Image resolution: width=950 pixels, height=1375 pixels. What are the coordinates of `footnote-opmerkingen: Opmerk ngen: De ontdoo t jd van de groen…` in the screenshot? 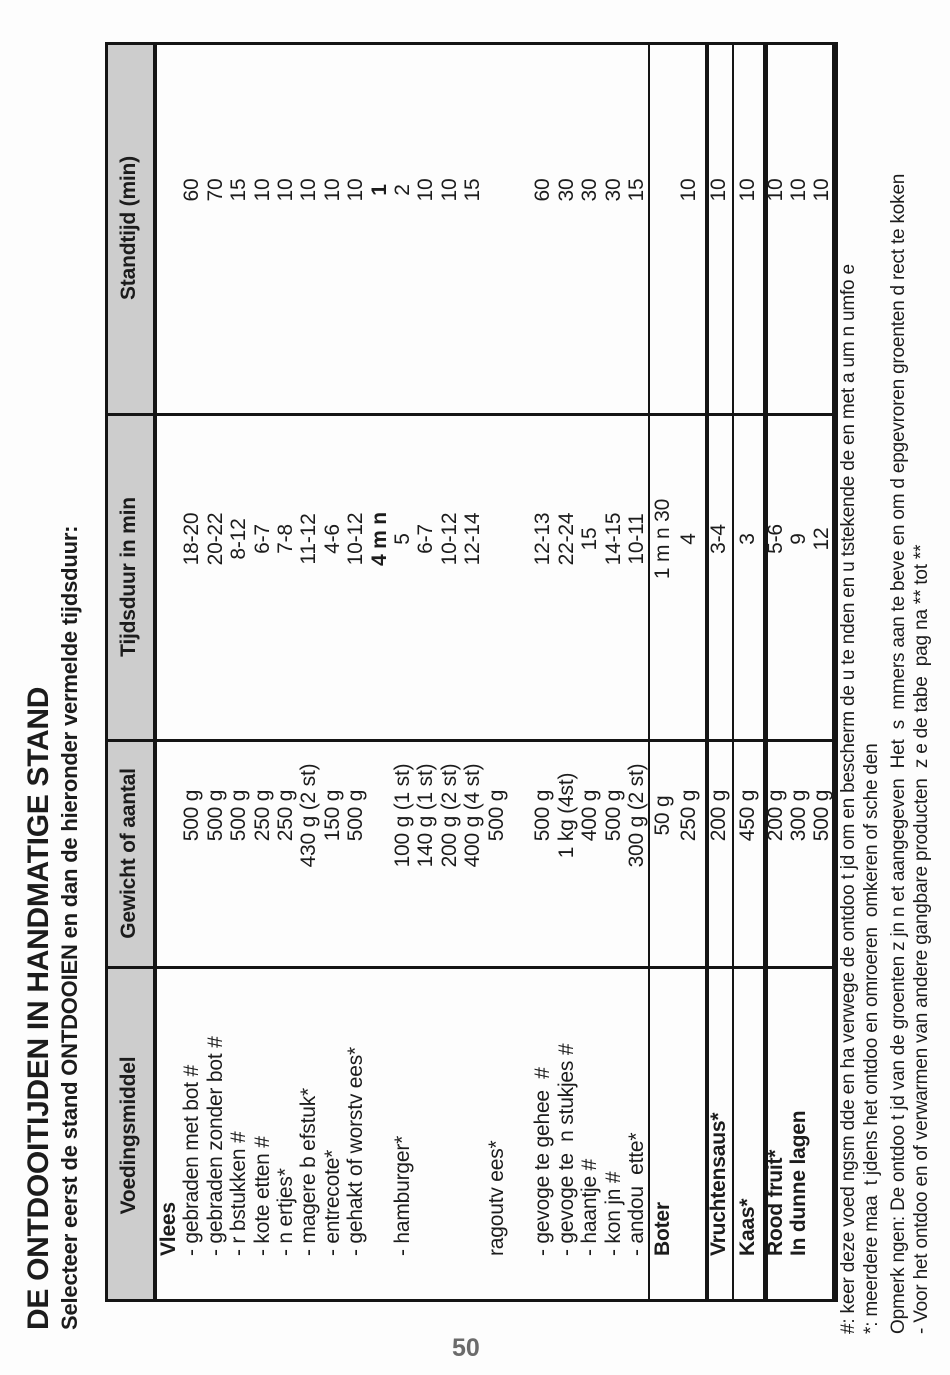 It's located at (898, 753).